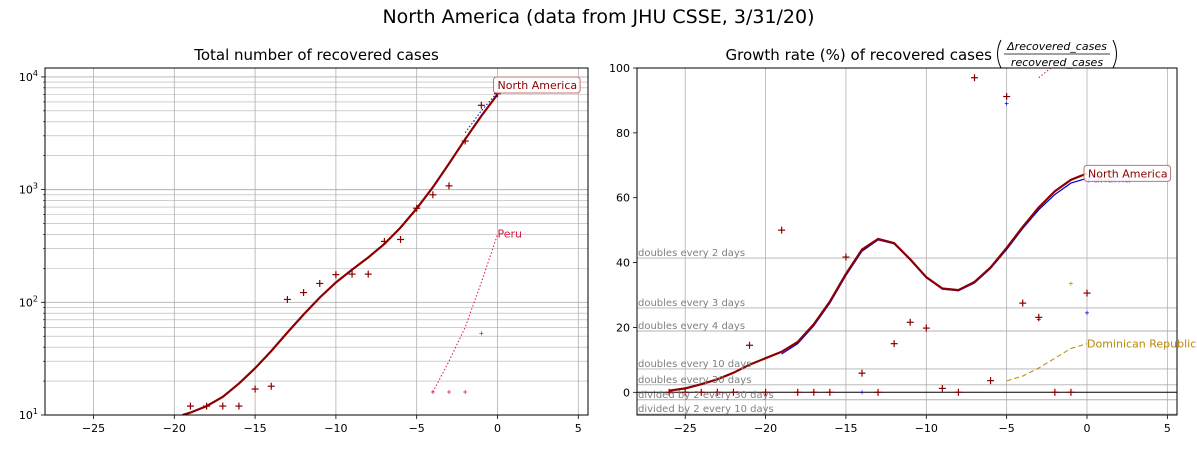  Describe the element at coordinates (626, 392) in the screenshot. I see `y-tick-label: 0` at that location.